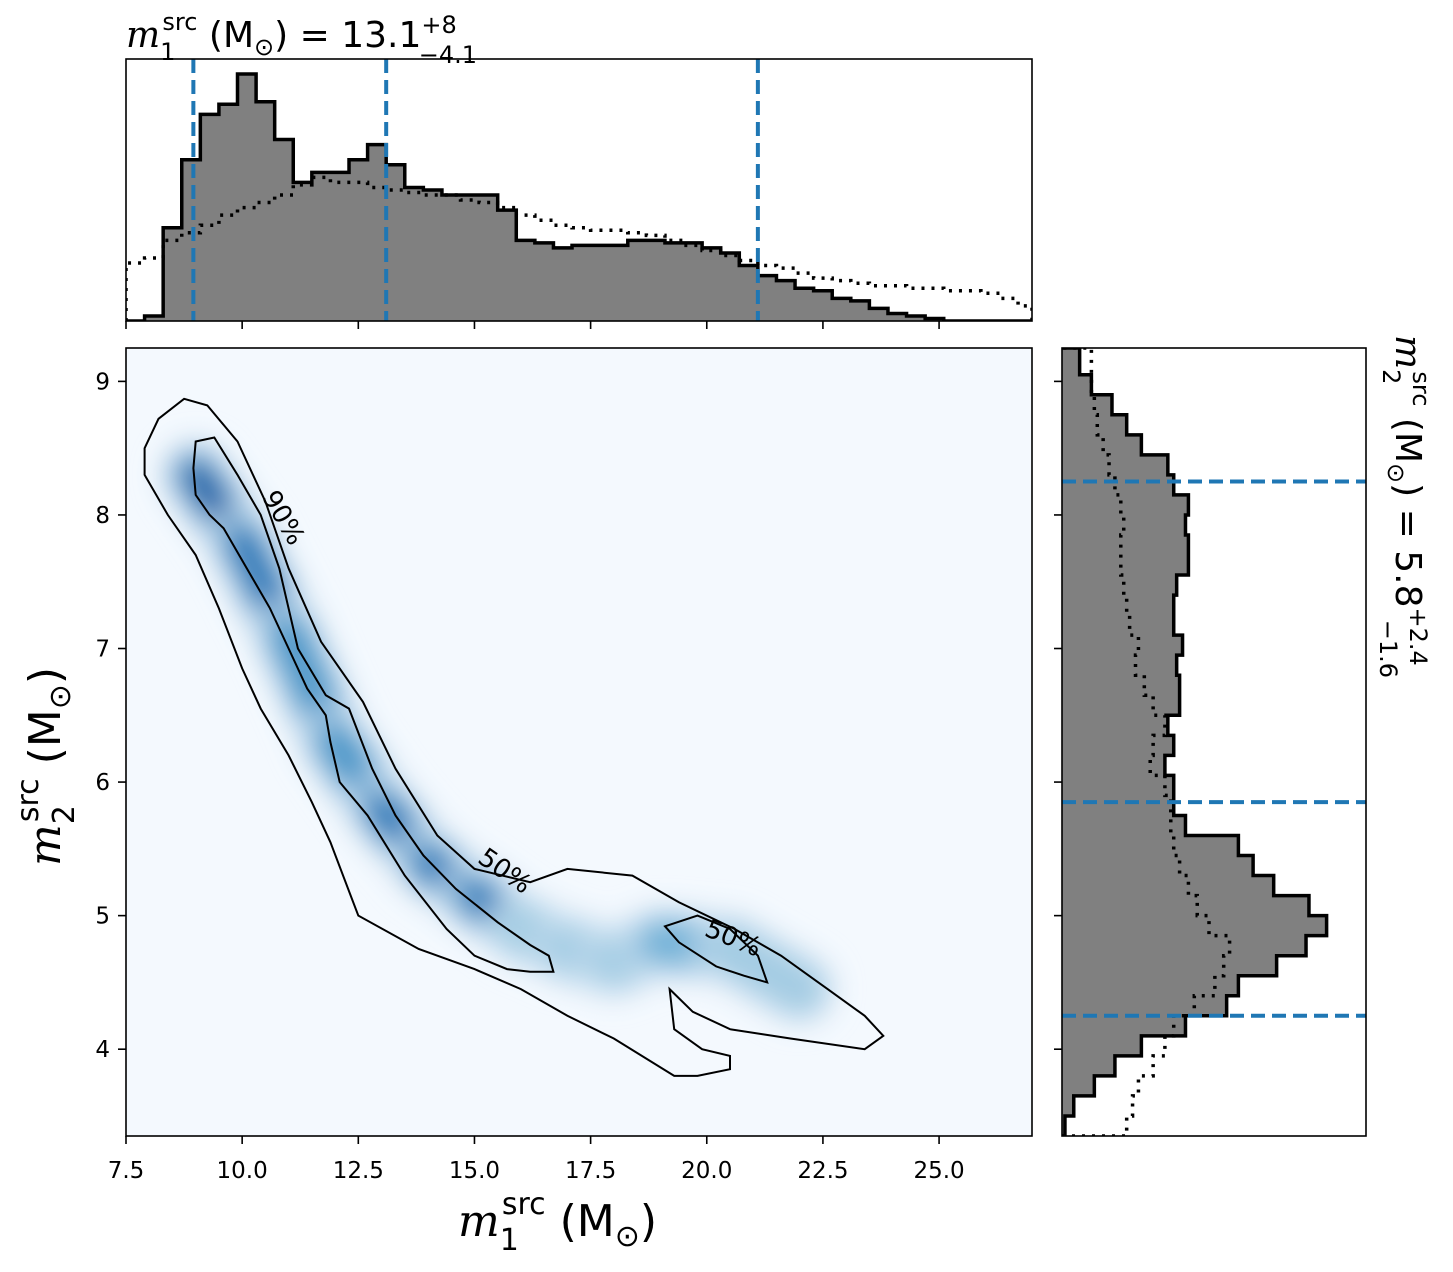  I want to click on heat-segment, so click(765, 969).